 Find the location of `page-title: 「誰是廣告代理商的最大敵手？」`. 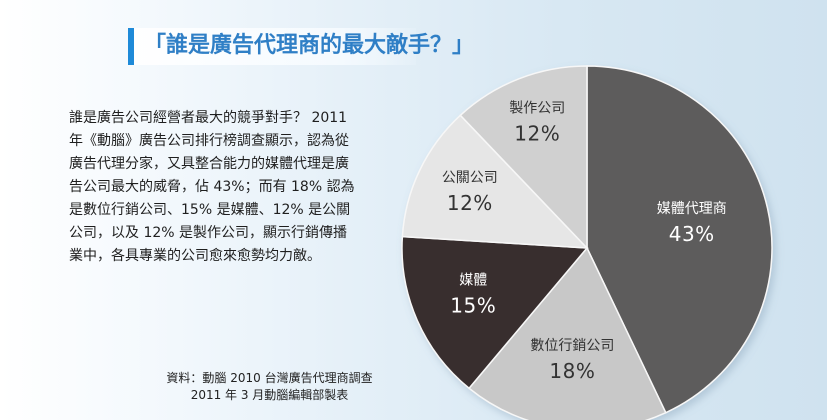

page-title: 「誰是廣告代理商的最大敵手？」 is located at coordinates (309, 45).